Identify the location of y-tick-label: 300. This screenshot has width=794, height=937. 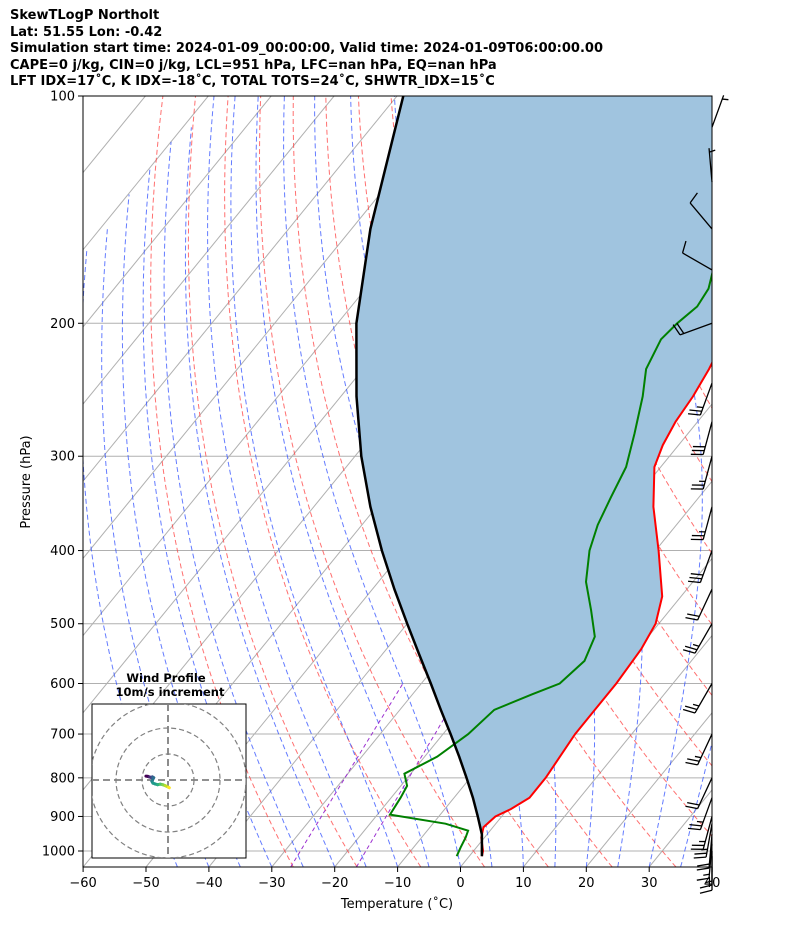
(62, 457).